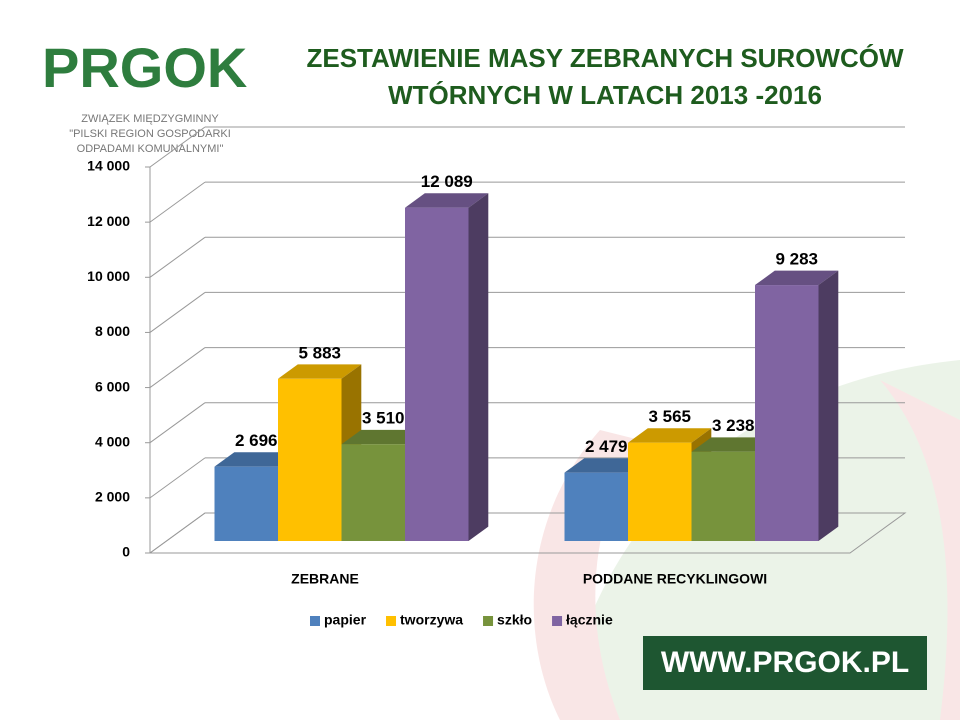  I want to click on footer-url: WWW.PRGOK.PL, so click(785, 662).